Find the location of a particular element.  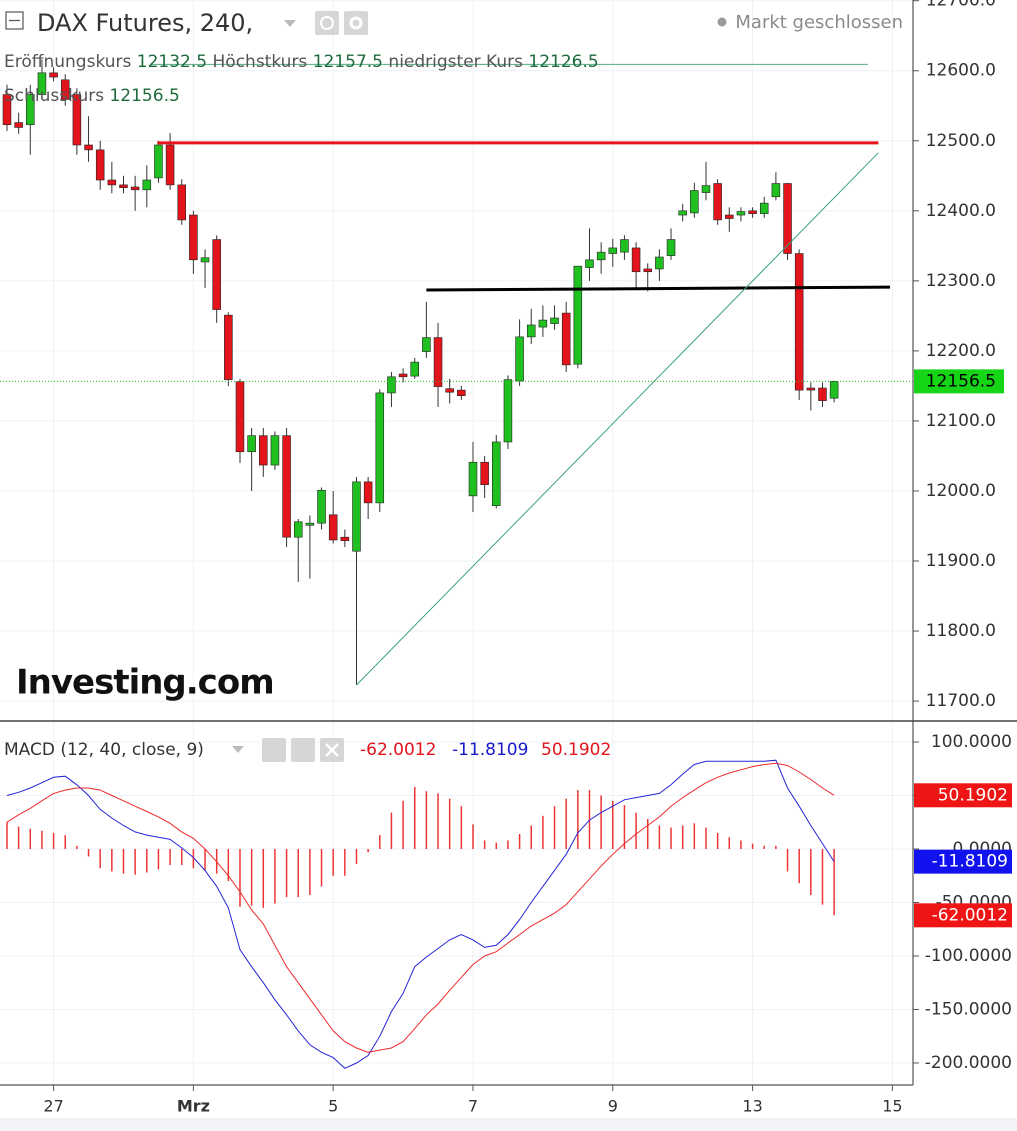

ohlc-value: 12126.5 is located at coordinates (563, 62).